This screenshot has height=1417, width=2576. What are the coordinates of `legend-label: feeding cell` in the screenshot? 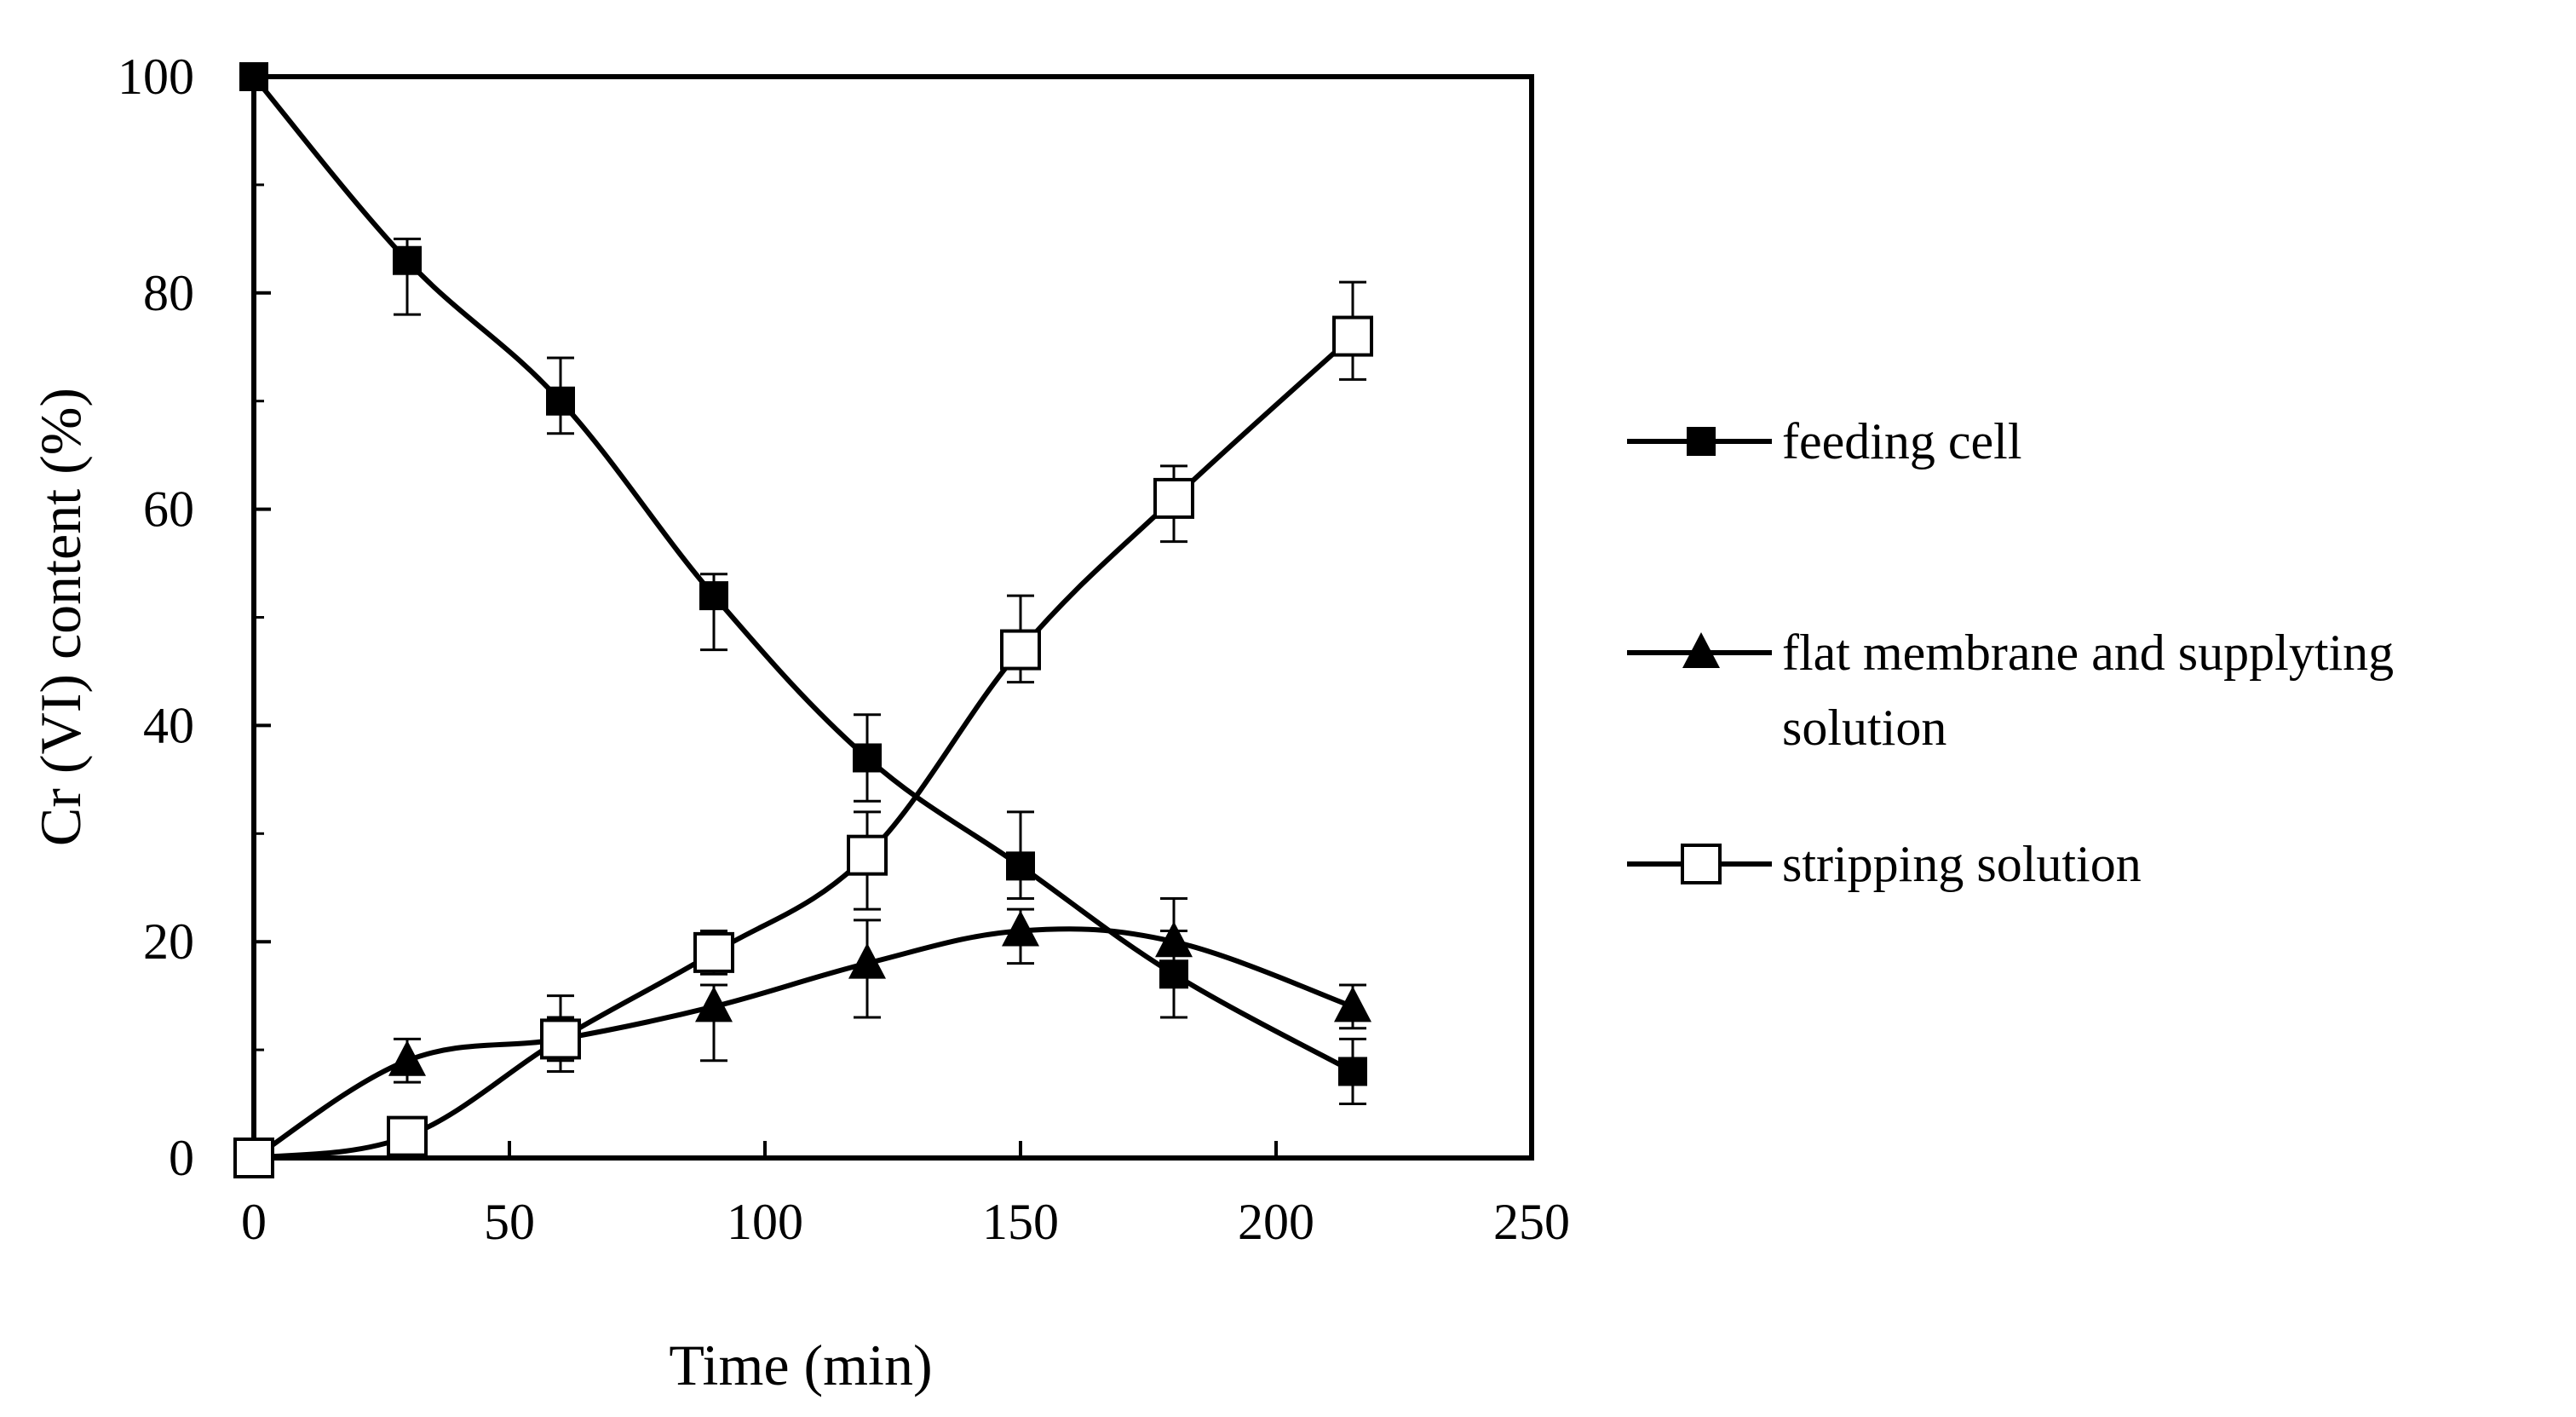 It's located at (1902, 441).